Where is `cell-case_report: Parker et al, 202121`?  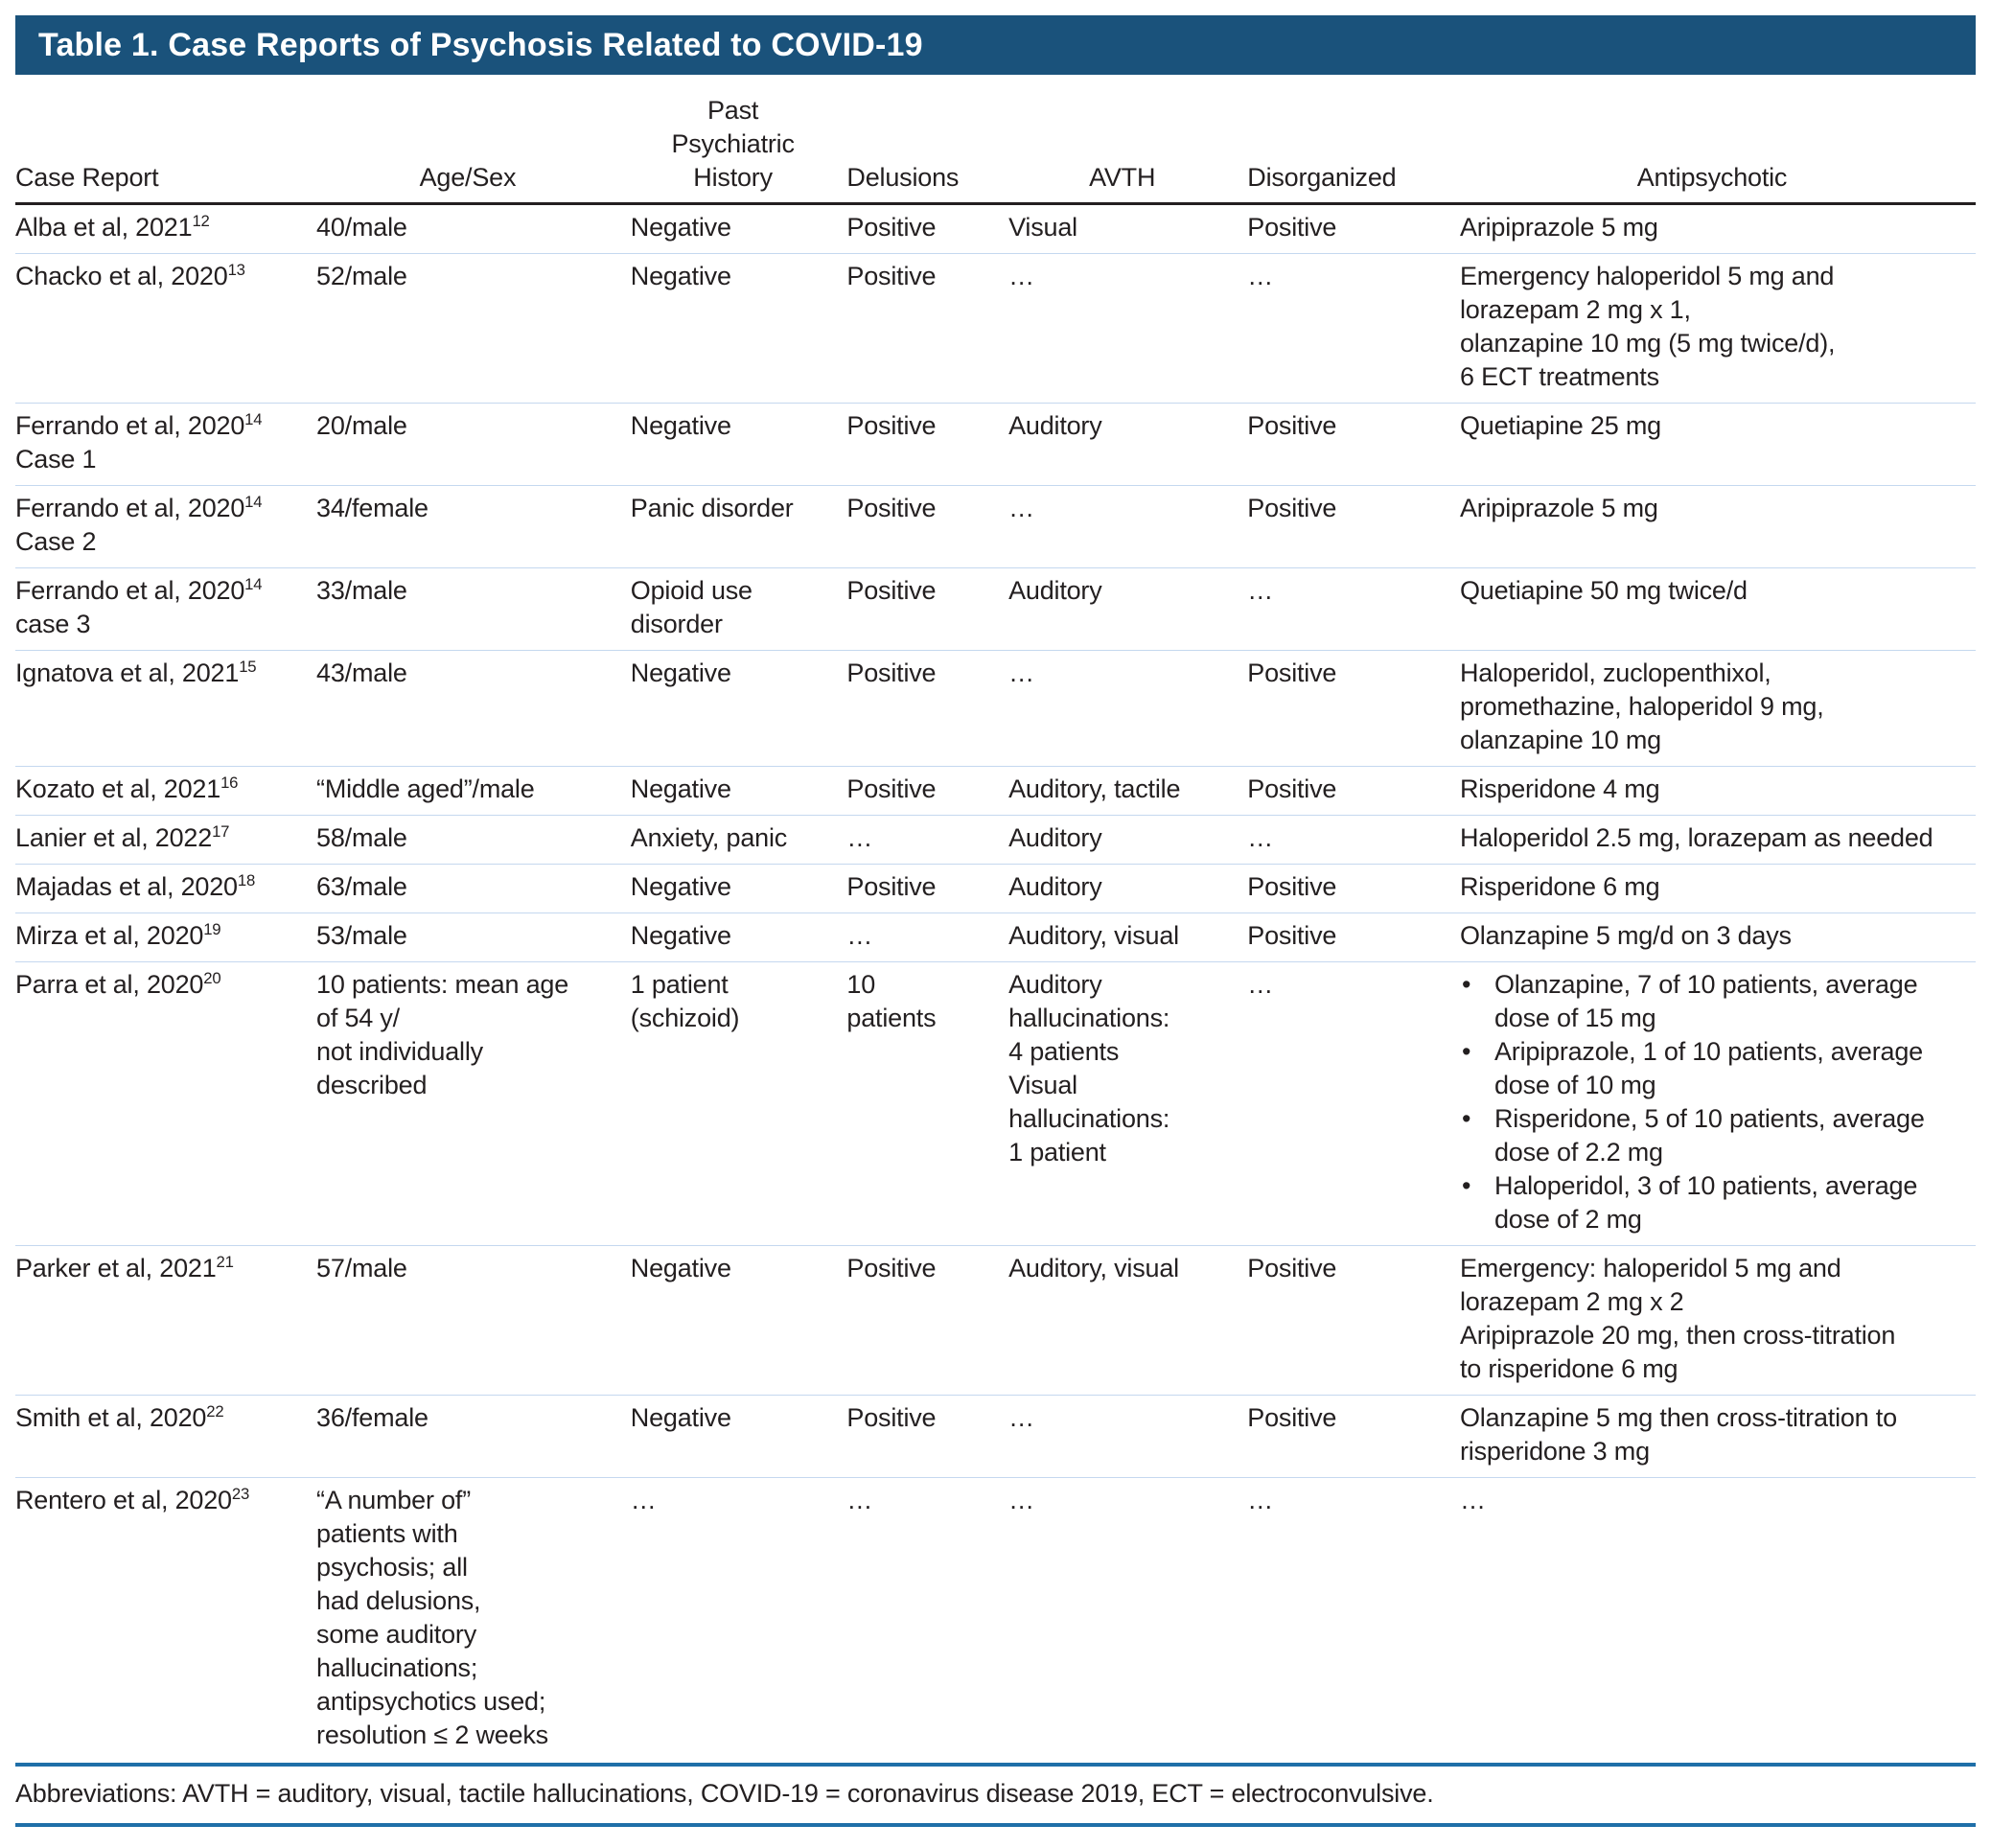 cell-case_report: Parker et al, 202121 is located at coordinates (166, 1320).